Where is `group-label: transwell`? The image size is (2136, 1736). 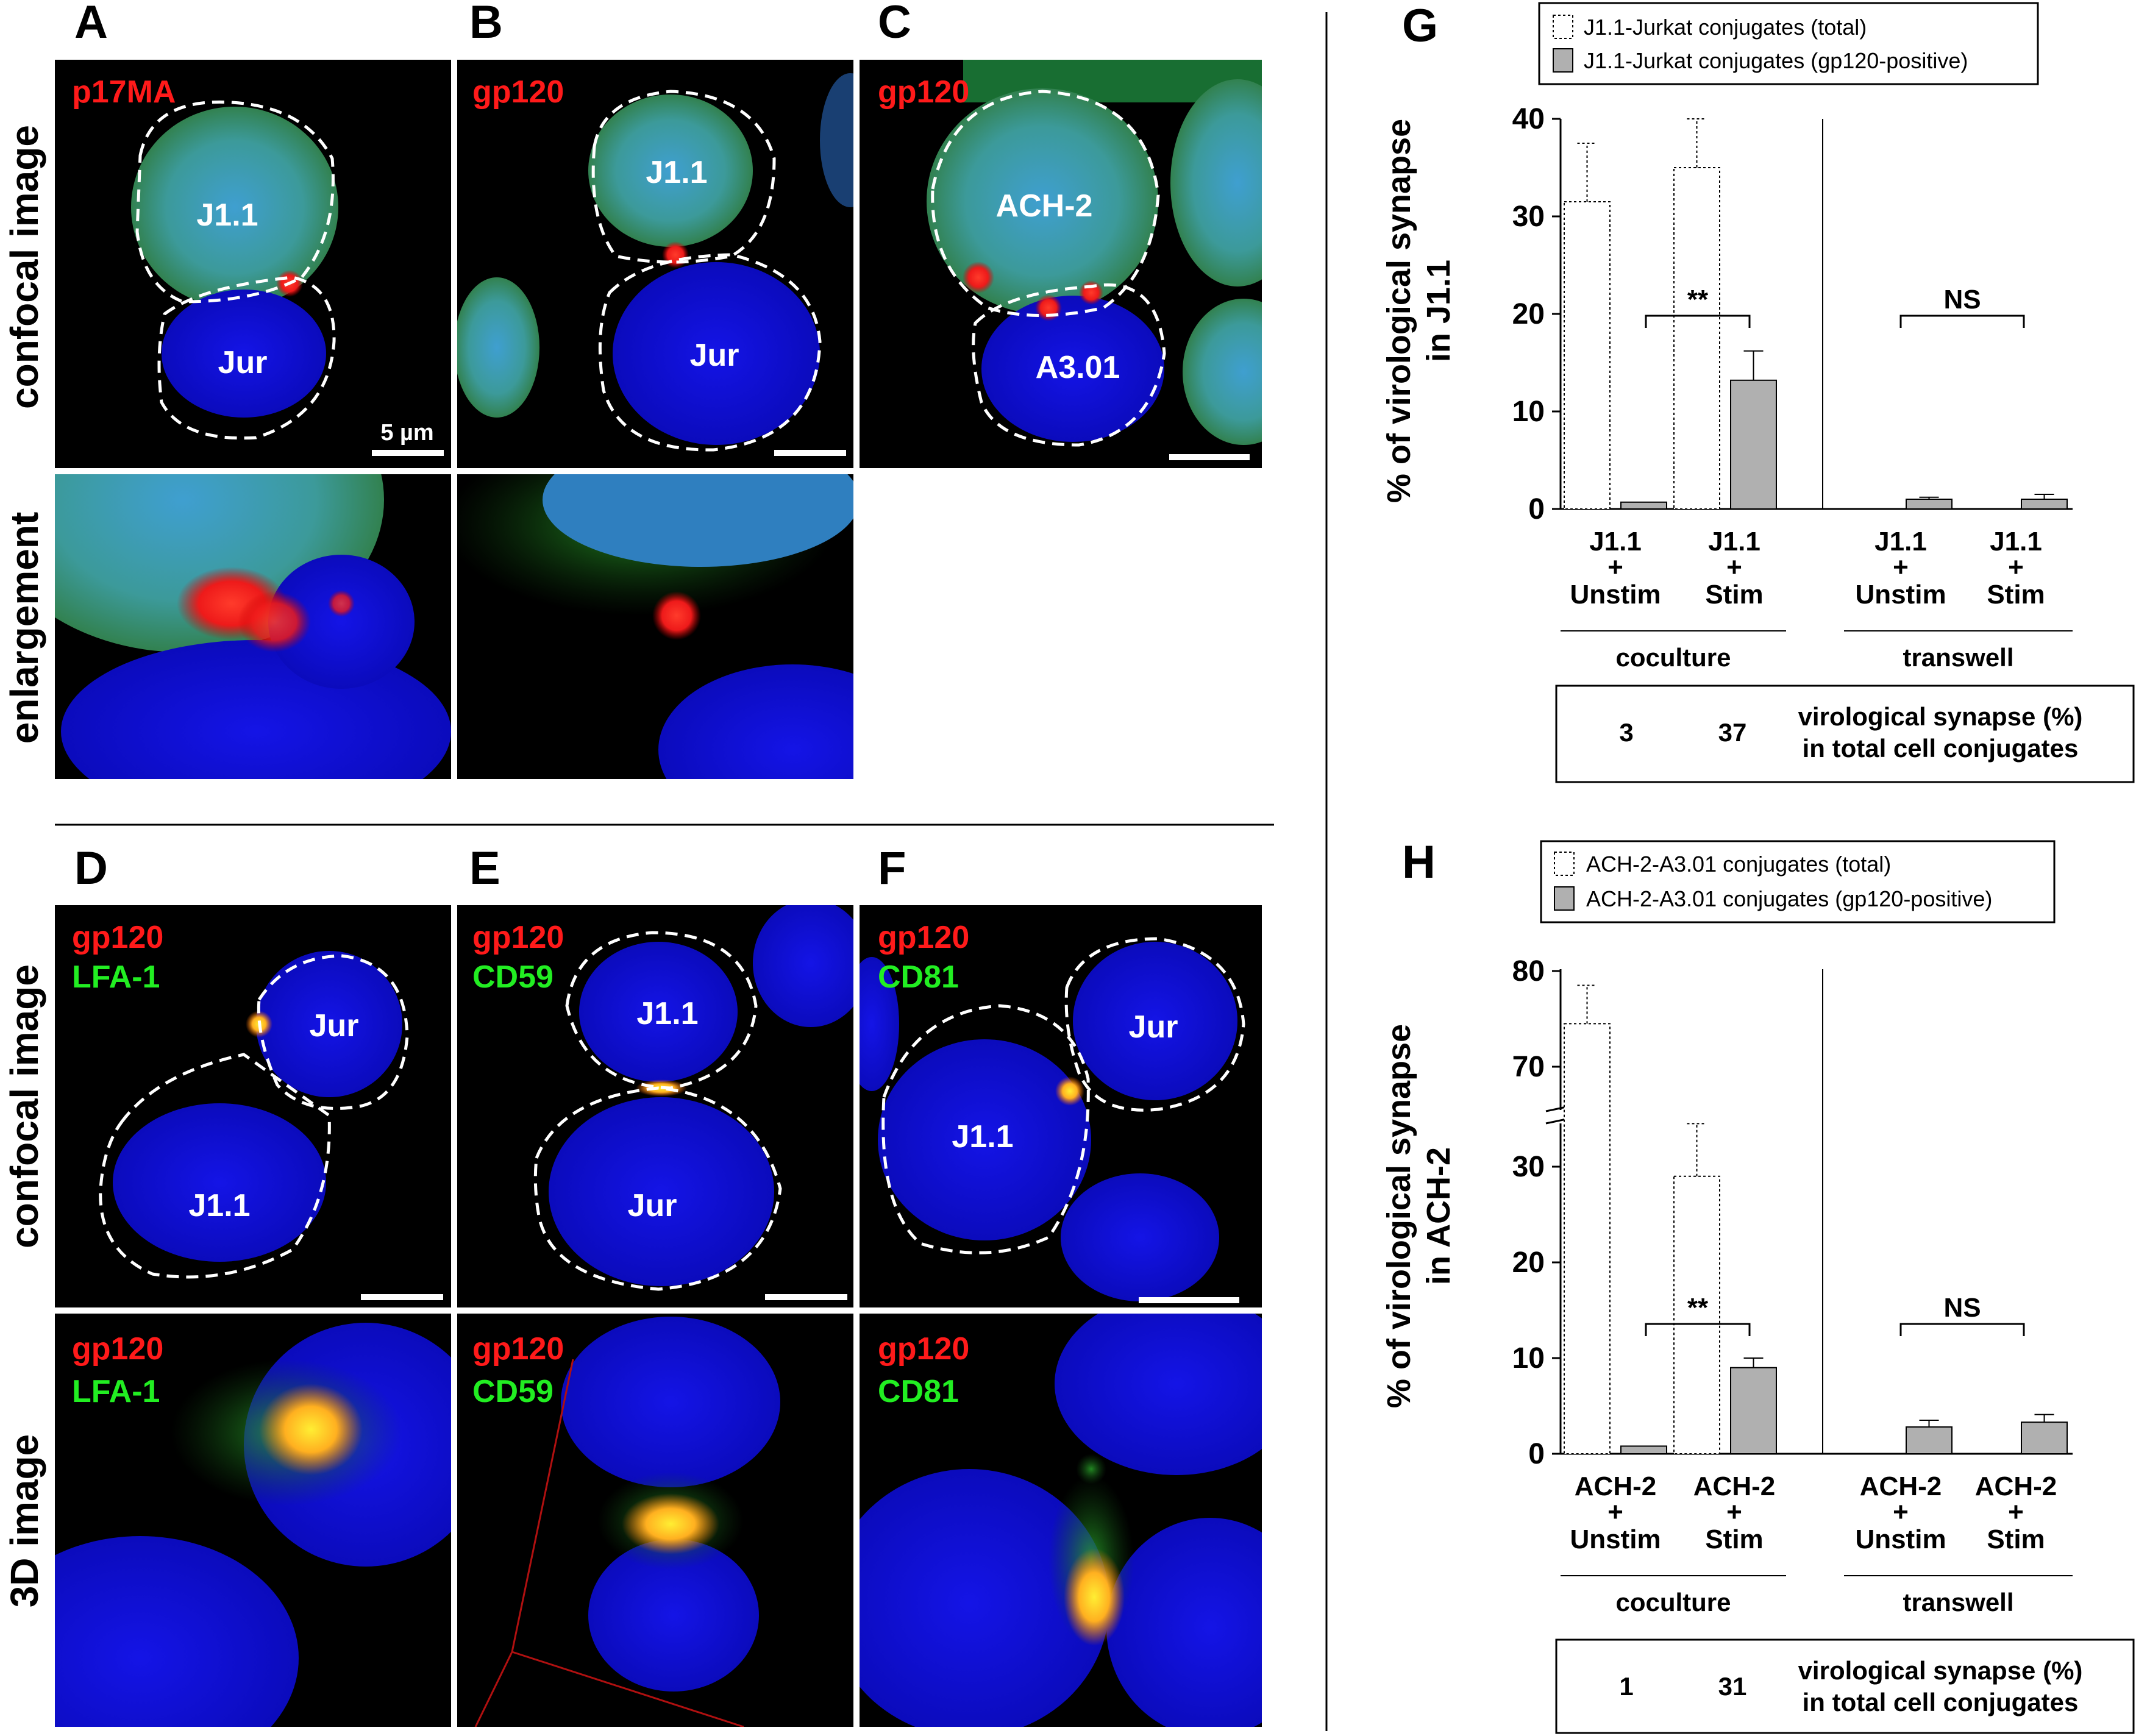 group-label: transwell is located at coordinates (1958, 657).